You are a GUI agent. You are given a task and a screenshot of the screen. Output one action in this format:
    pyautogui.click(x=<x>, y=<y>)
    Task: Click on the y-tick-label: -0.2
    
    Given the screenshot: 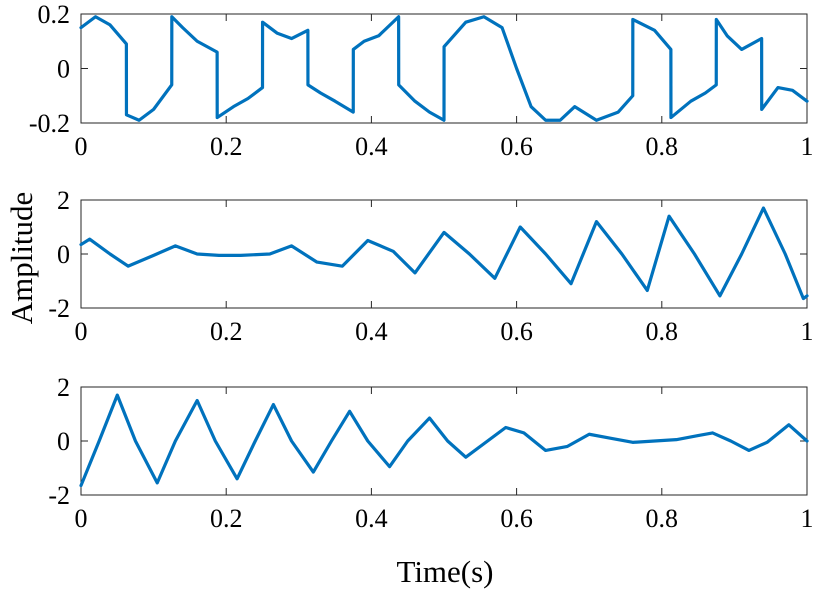 What is the action you would take?
    pyautogui.click(x=49, y=123)
    